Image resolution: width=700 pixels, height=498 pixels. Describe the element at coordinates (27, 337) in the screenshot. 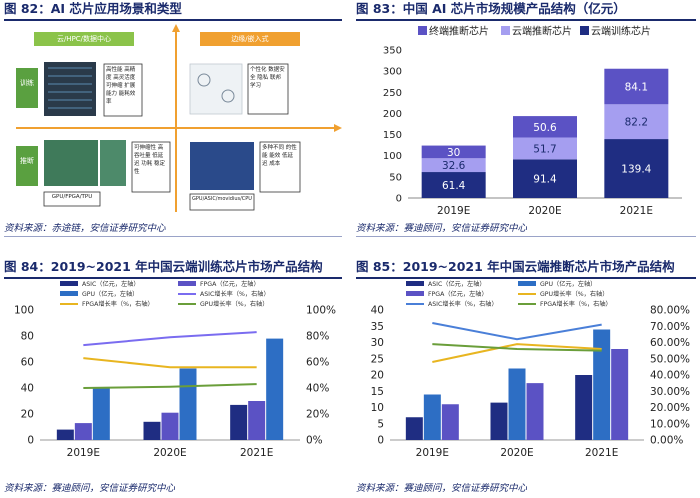

I see `y-left-tick-label: 80` at that location.